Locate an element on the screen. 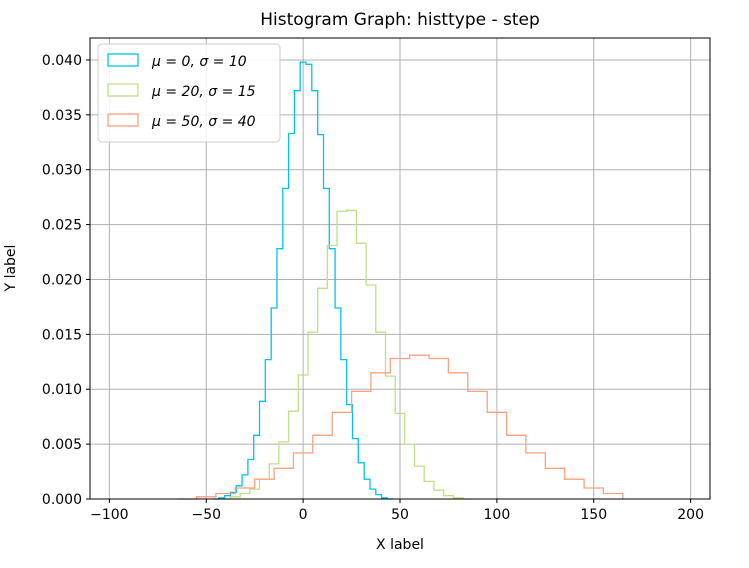 The width and height of the screenshot is (749, 568). x-axis-label: X label is located at coordinates (400, 545).